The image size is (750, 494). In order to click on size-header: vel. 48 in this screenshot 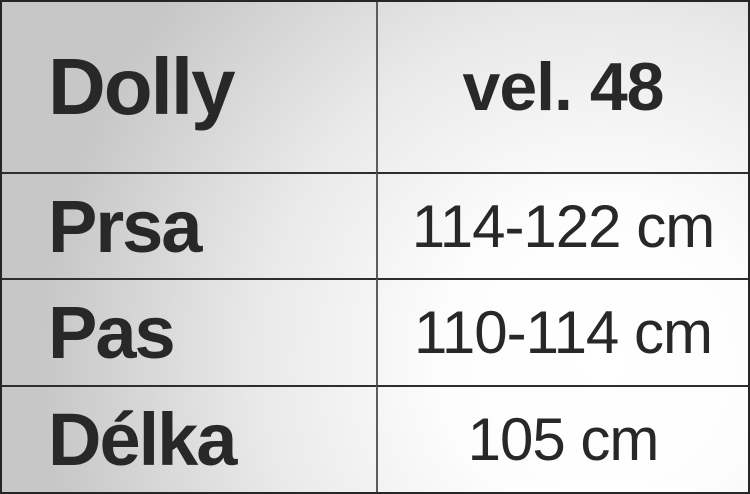, I will do `click(563, 87)`.